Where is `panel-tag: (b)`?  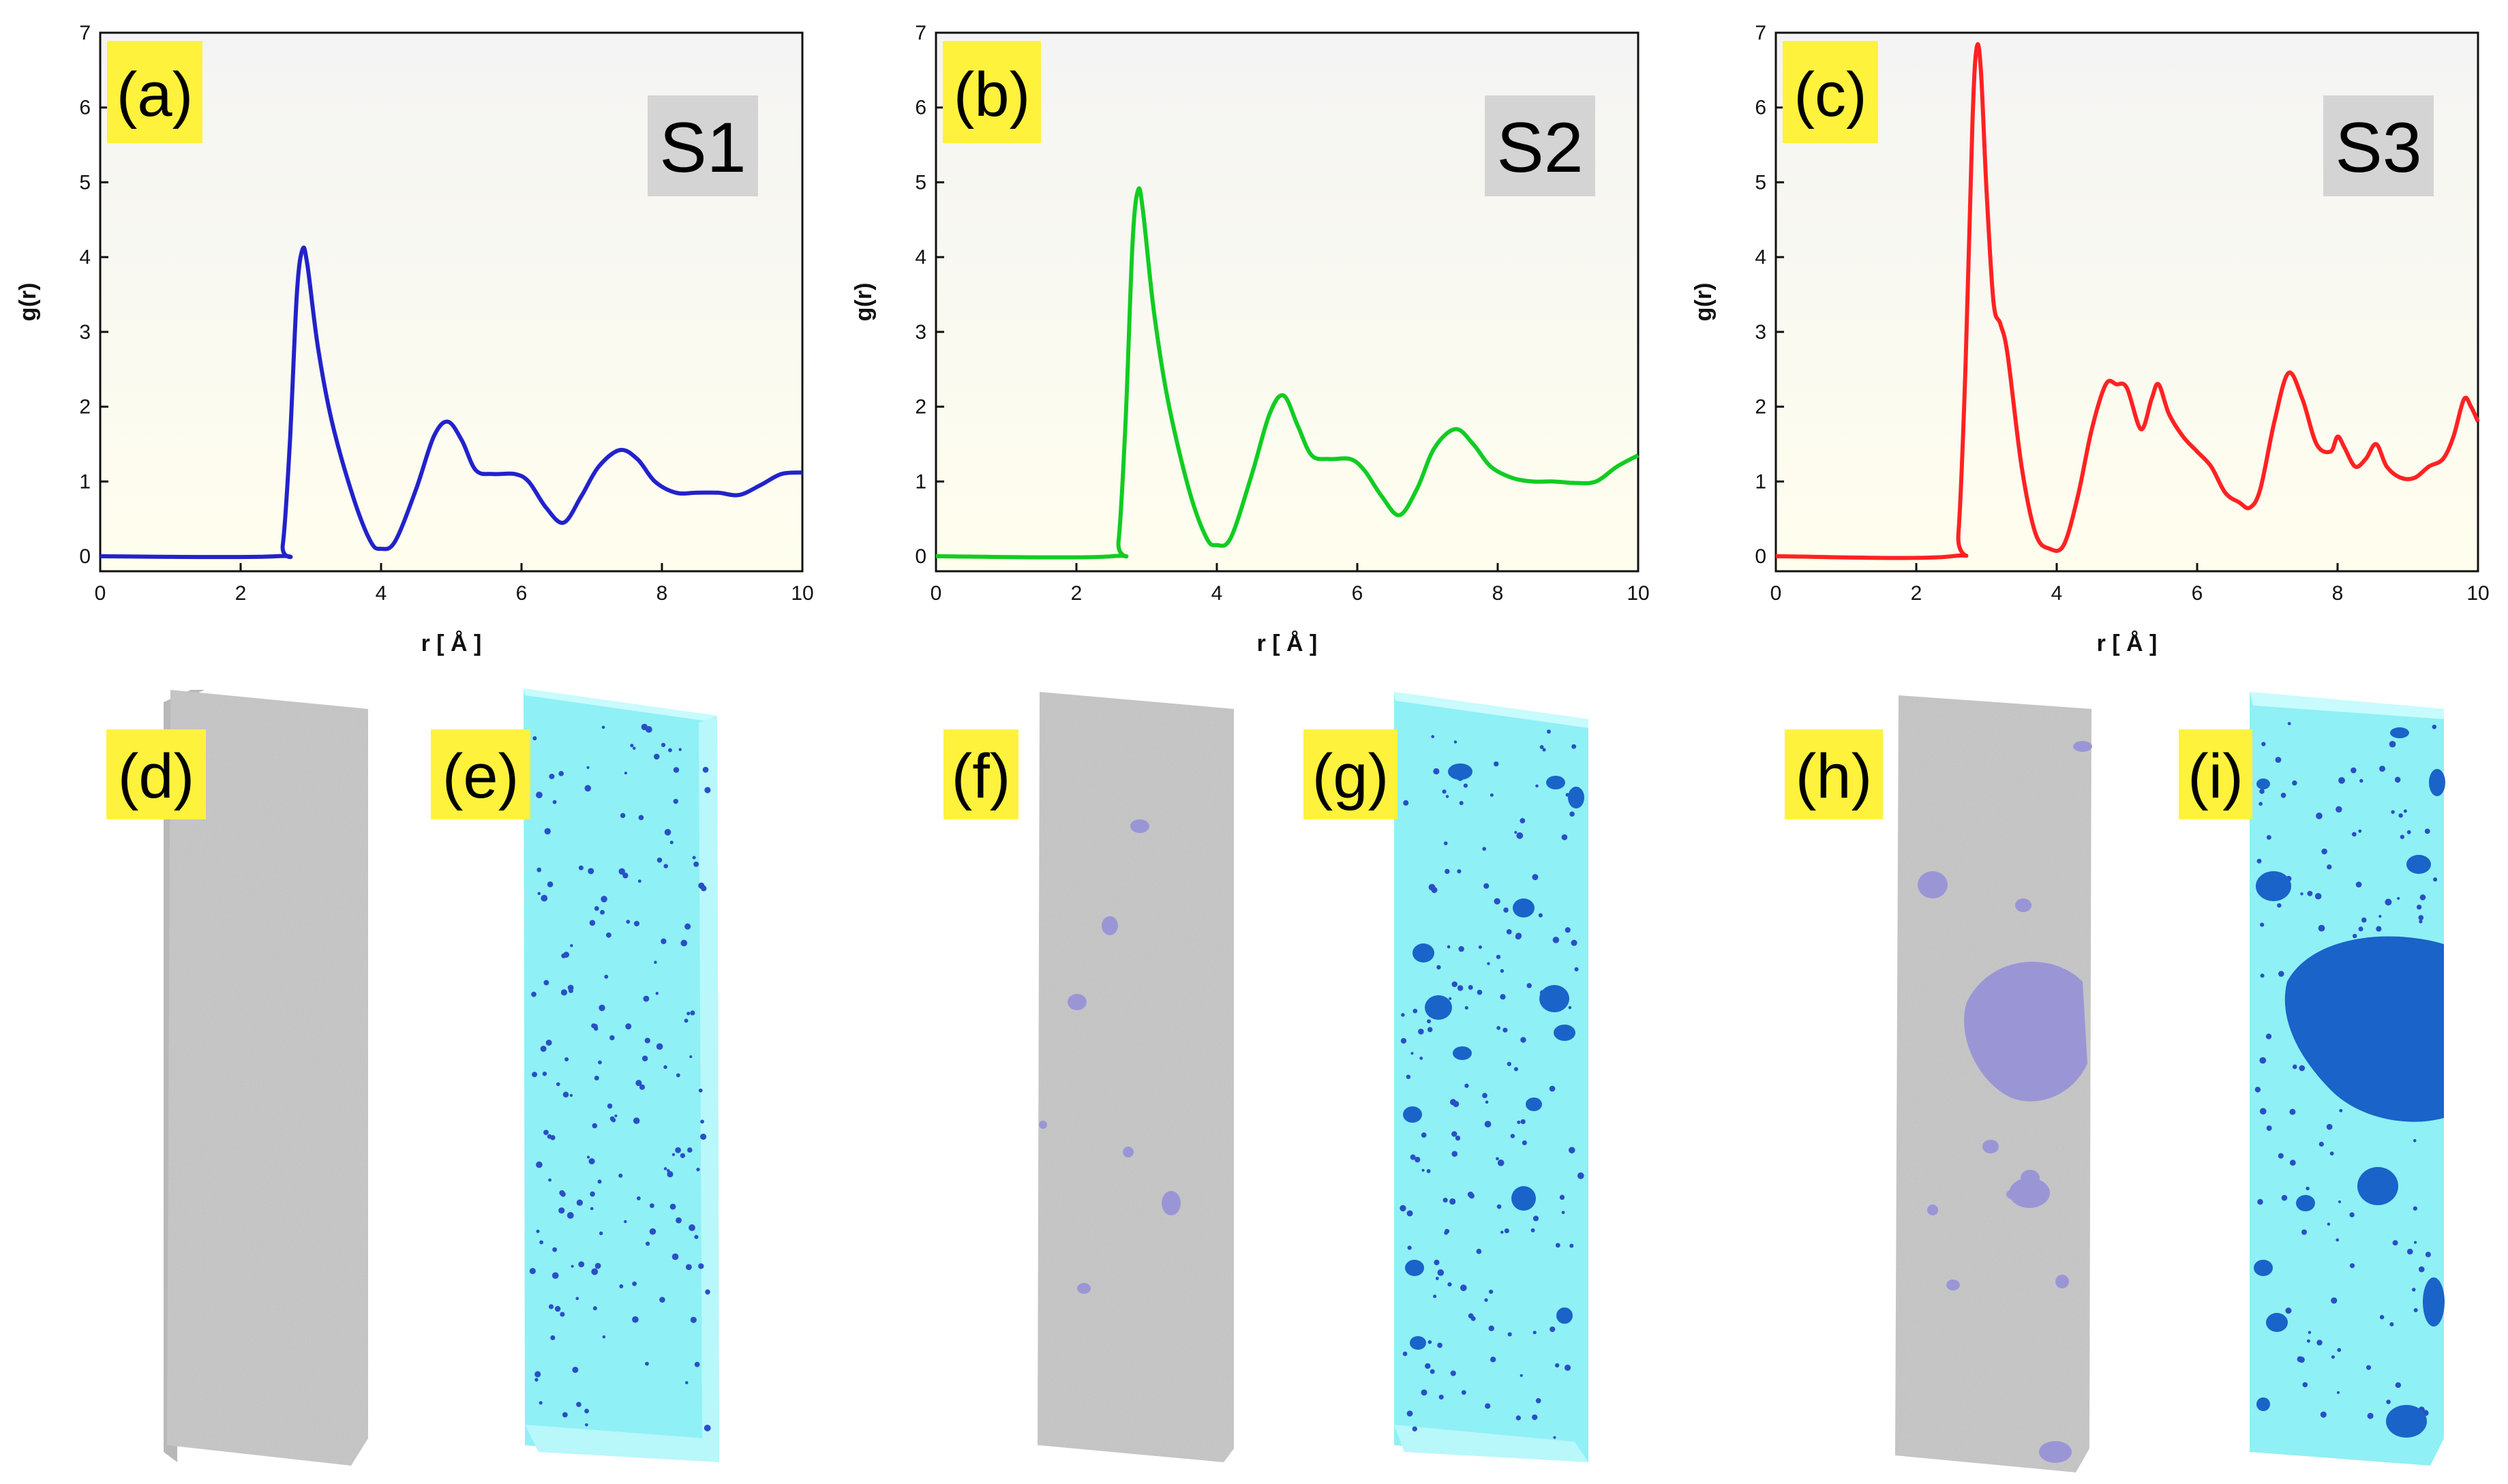
panel-tag: (b) is located at coordinates (992, 95).